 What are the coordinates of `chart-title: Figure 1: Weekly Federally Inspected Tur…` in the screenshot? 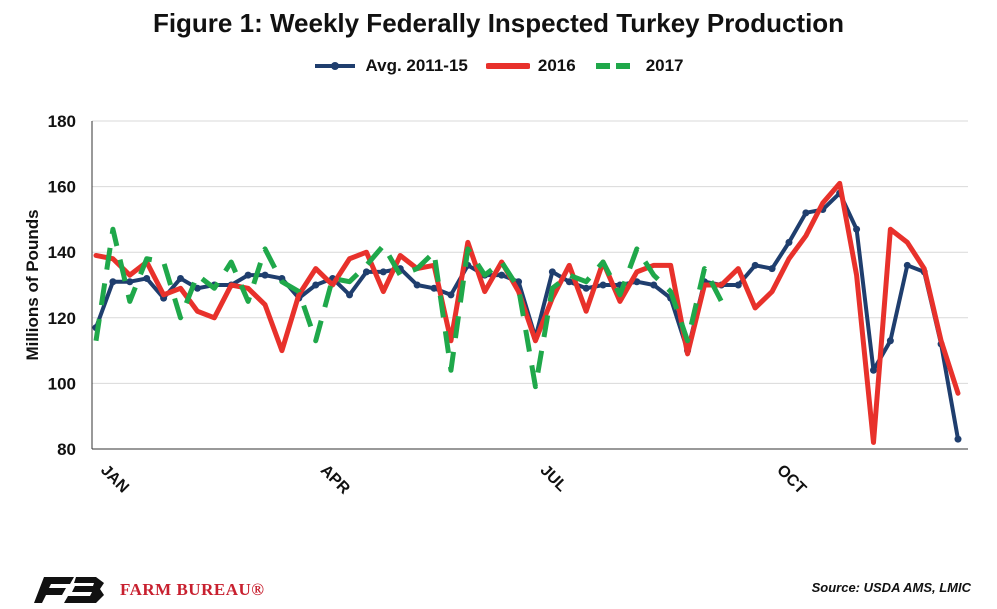 It's located at (498, 23).